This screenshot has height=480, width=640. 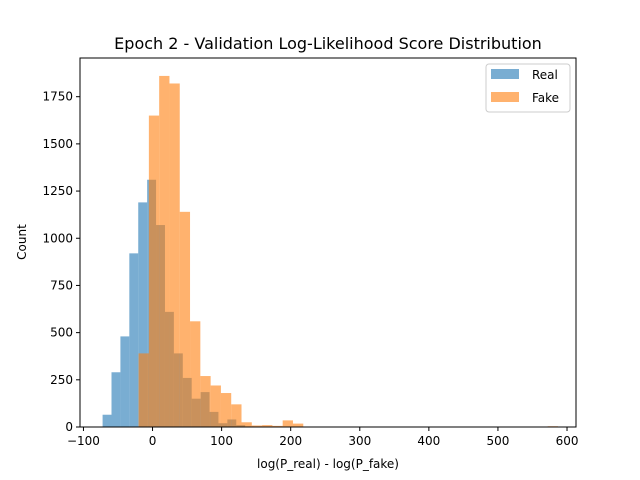 What do you see at coordinates (328, 464) in the screenshot?
I see `x-axis-label: log(P_real) - log(P_fake)` at bounding box center [328, 464].